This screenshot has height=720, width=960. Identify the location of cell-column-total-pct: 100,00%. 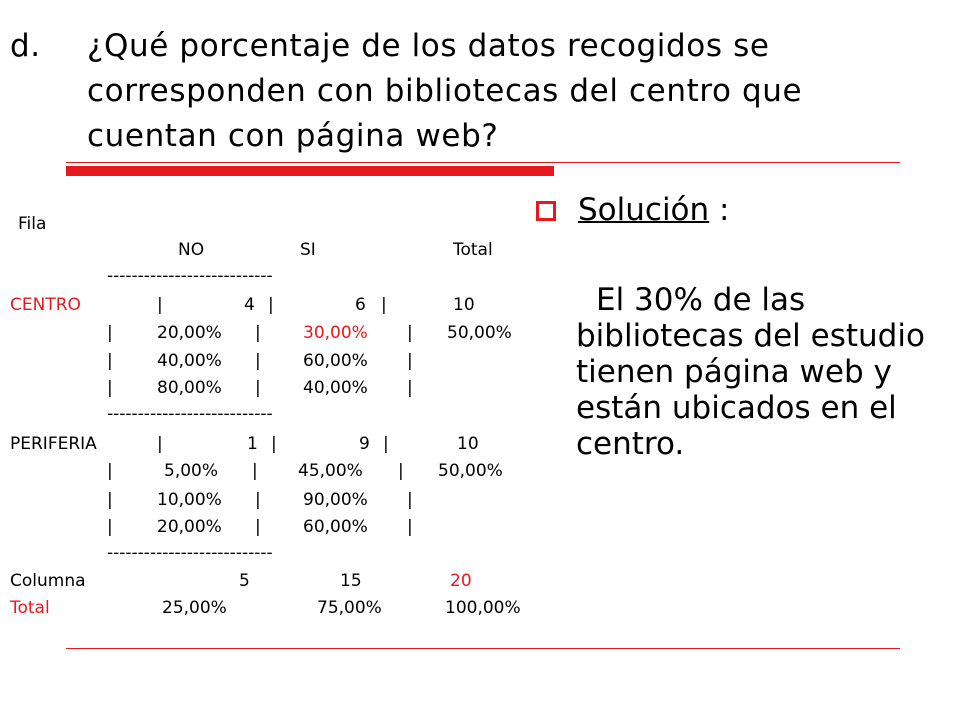
(483, 608).